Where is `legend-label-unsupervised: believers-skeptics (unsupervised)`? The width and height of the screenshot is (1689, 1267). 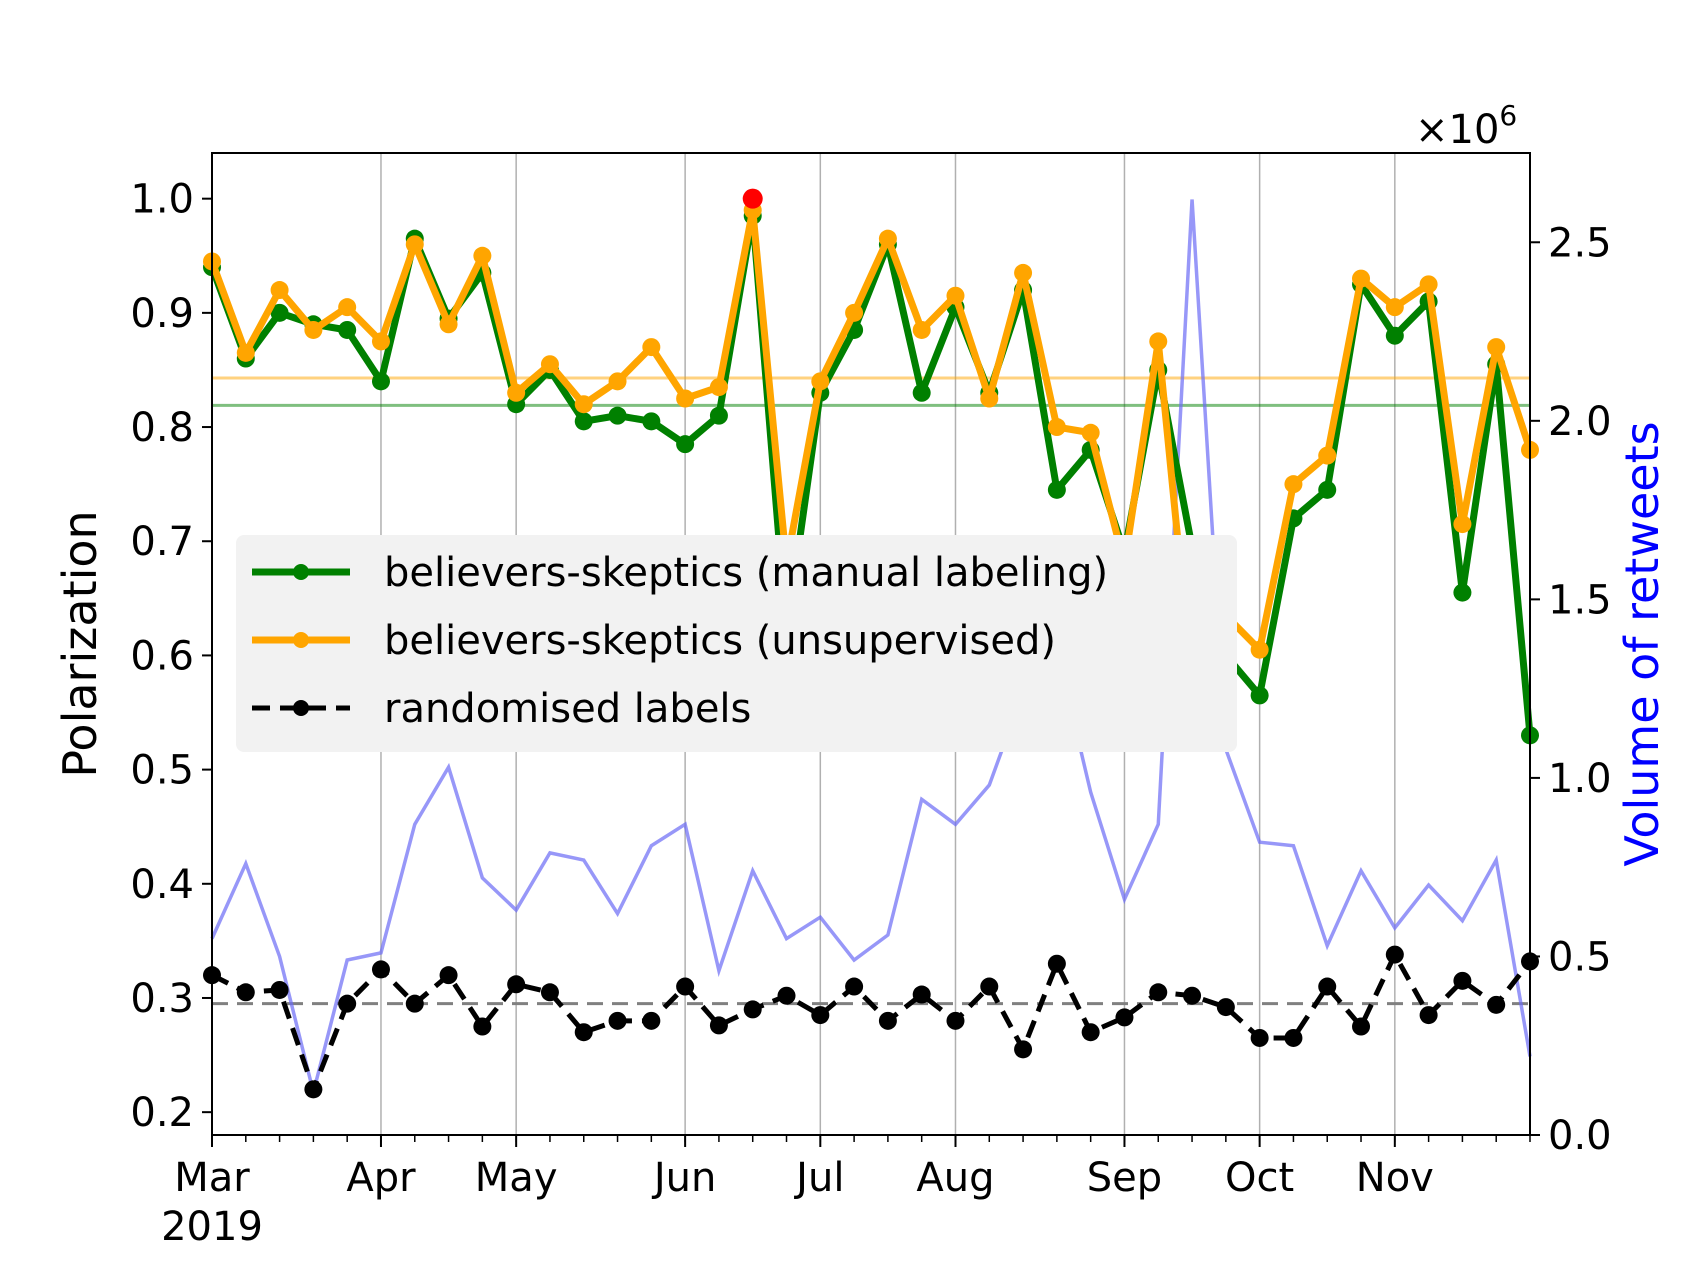 legend-label-unsupervised: believers-skeptics (unsupervised) is located at coordinates (720, 641).